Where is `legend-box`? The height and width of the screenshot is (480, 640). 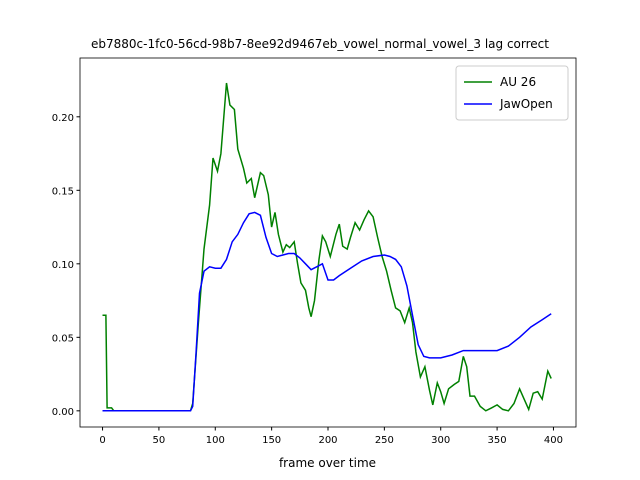 legend-box is located at coordinates (512, 93).